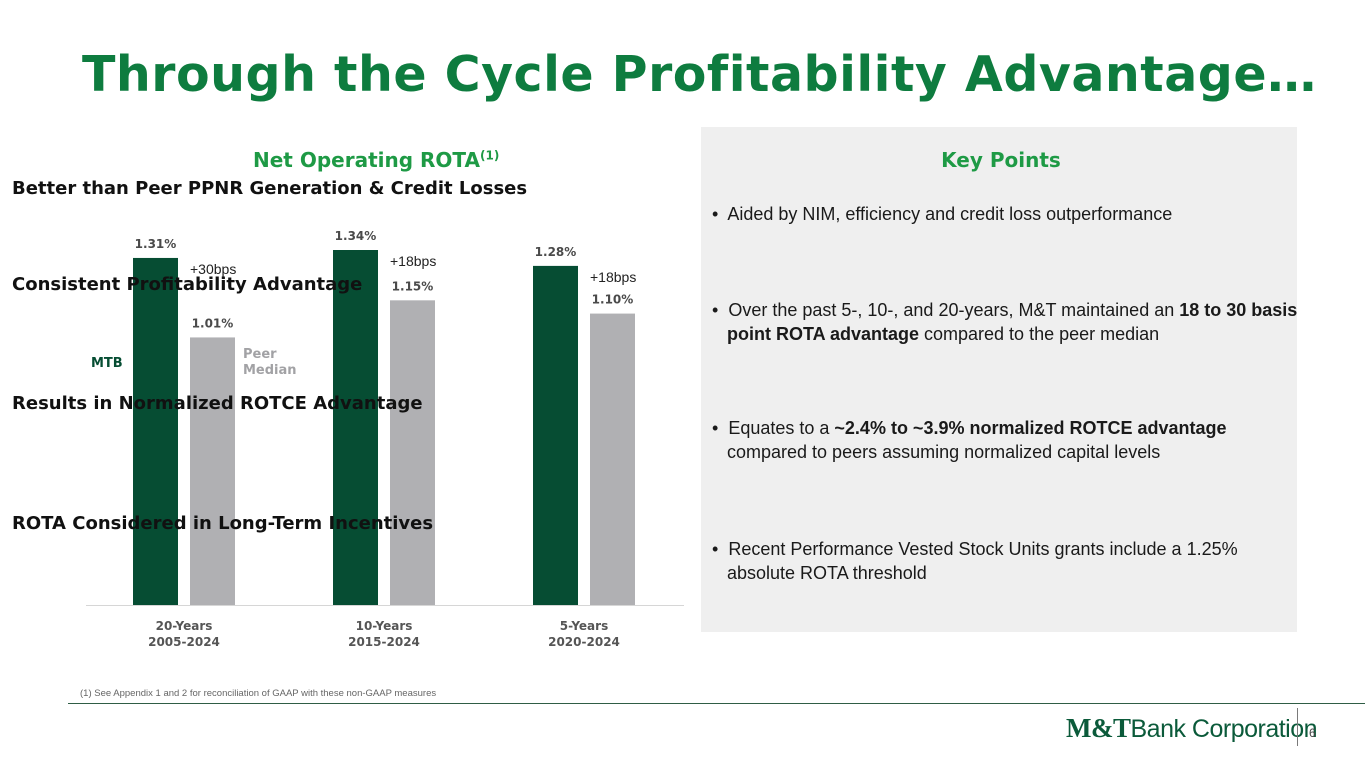 This screenshot has width=1365, height=768. Describe the element at coordinates (156, 244) in the screenshot. I see `mtb-value-label-1: 1.31%` at that location.